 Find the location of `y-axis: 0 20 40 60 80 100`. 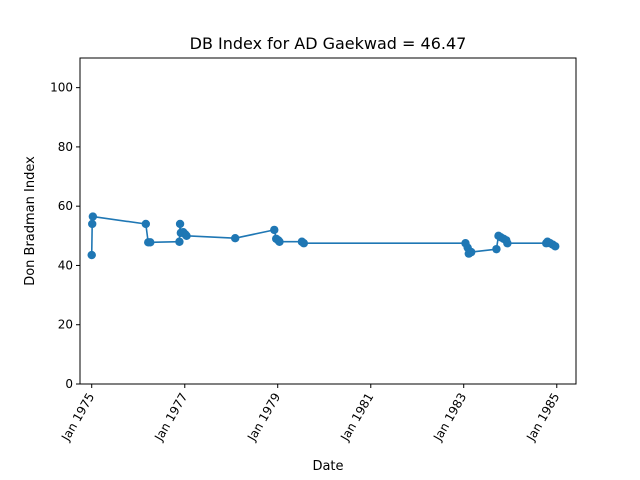

y-axis: 0 20 40 60 80 100 is located at coordinates (65, 236).